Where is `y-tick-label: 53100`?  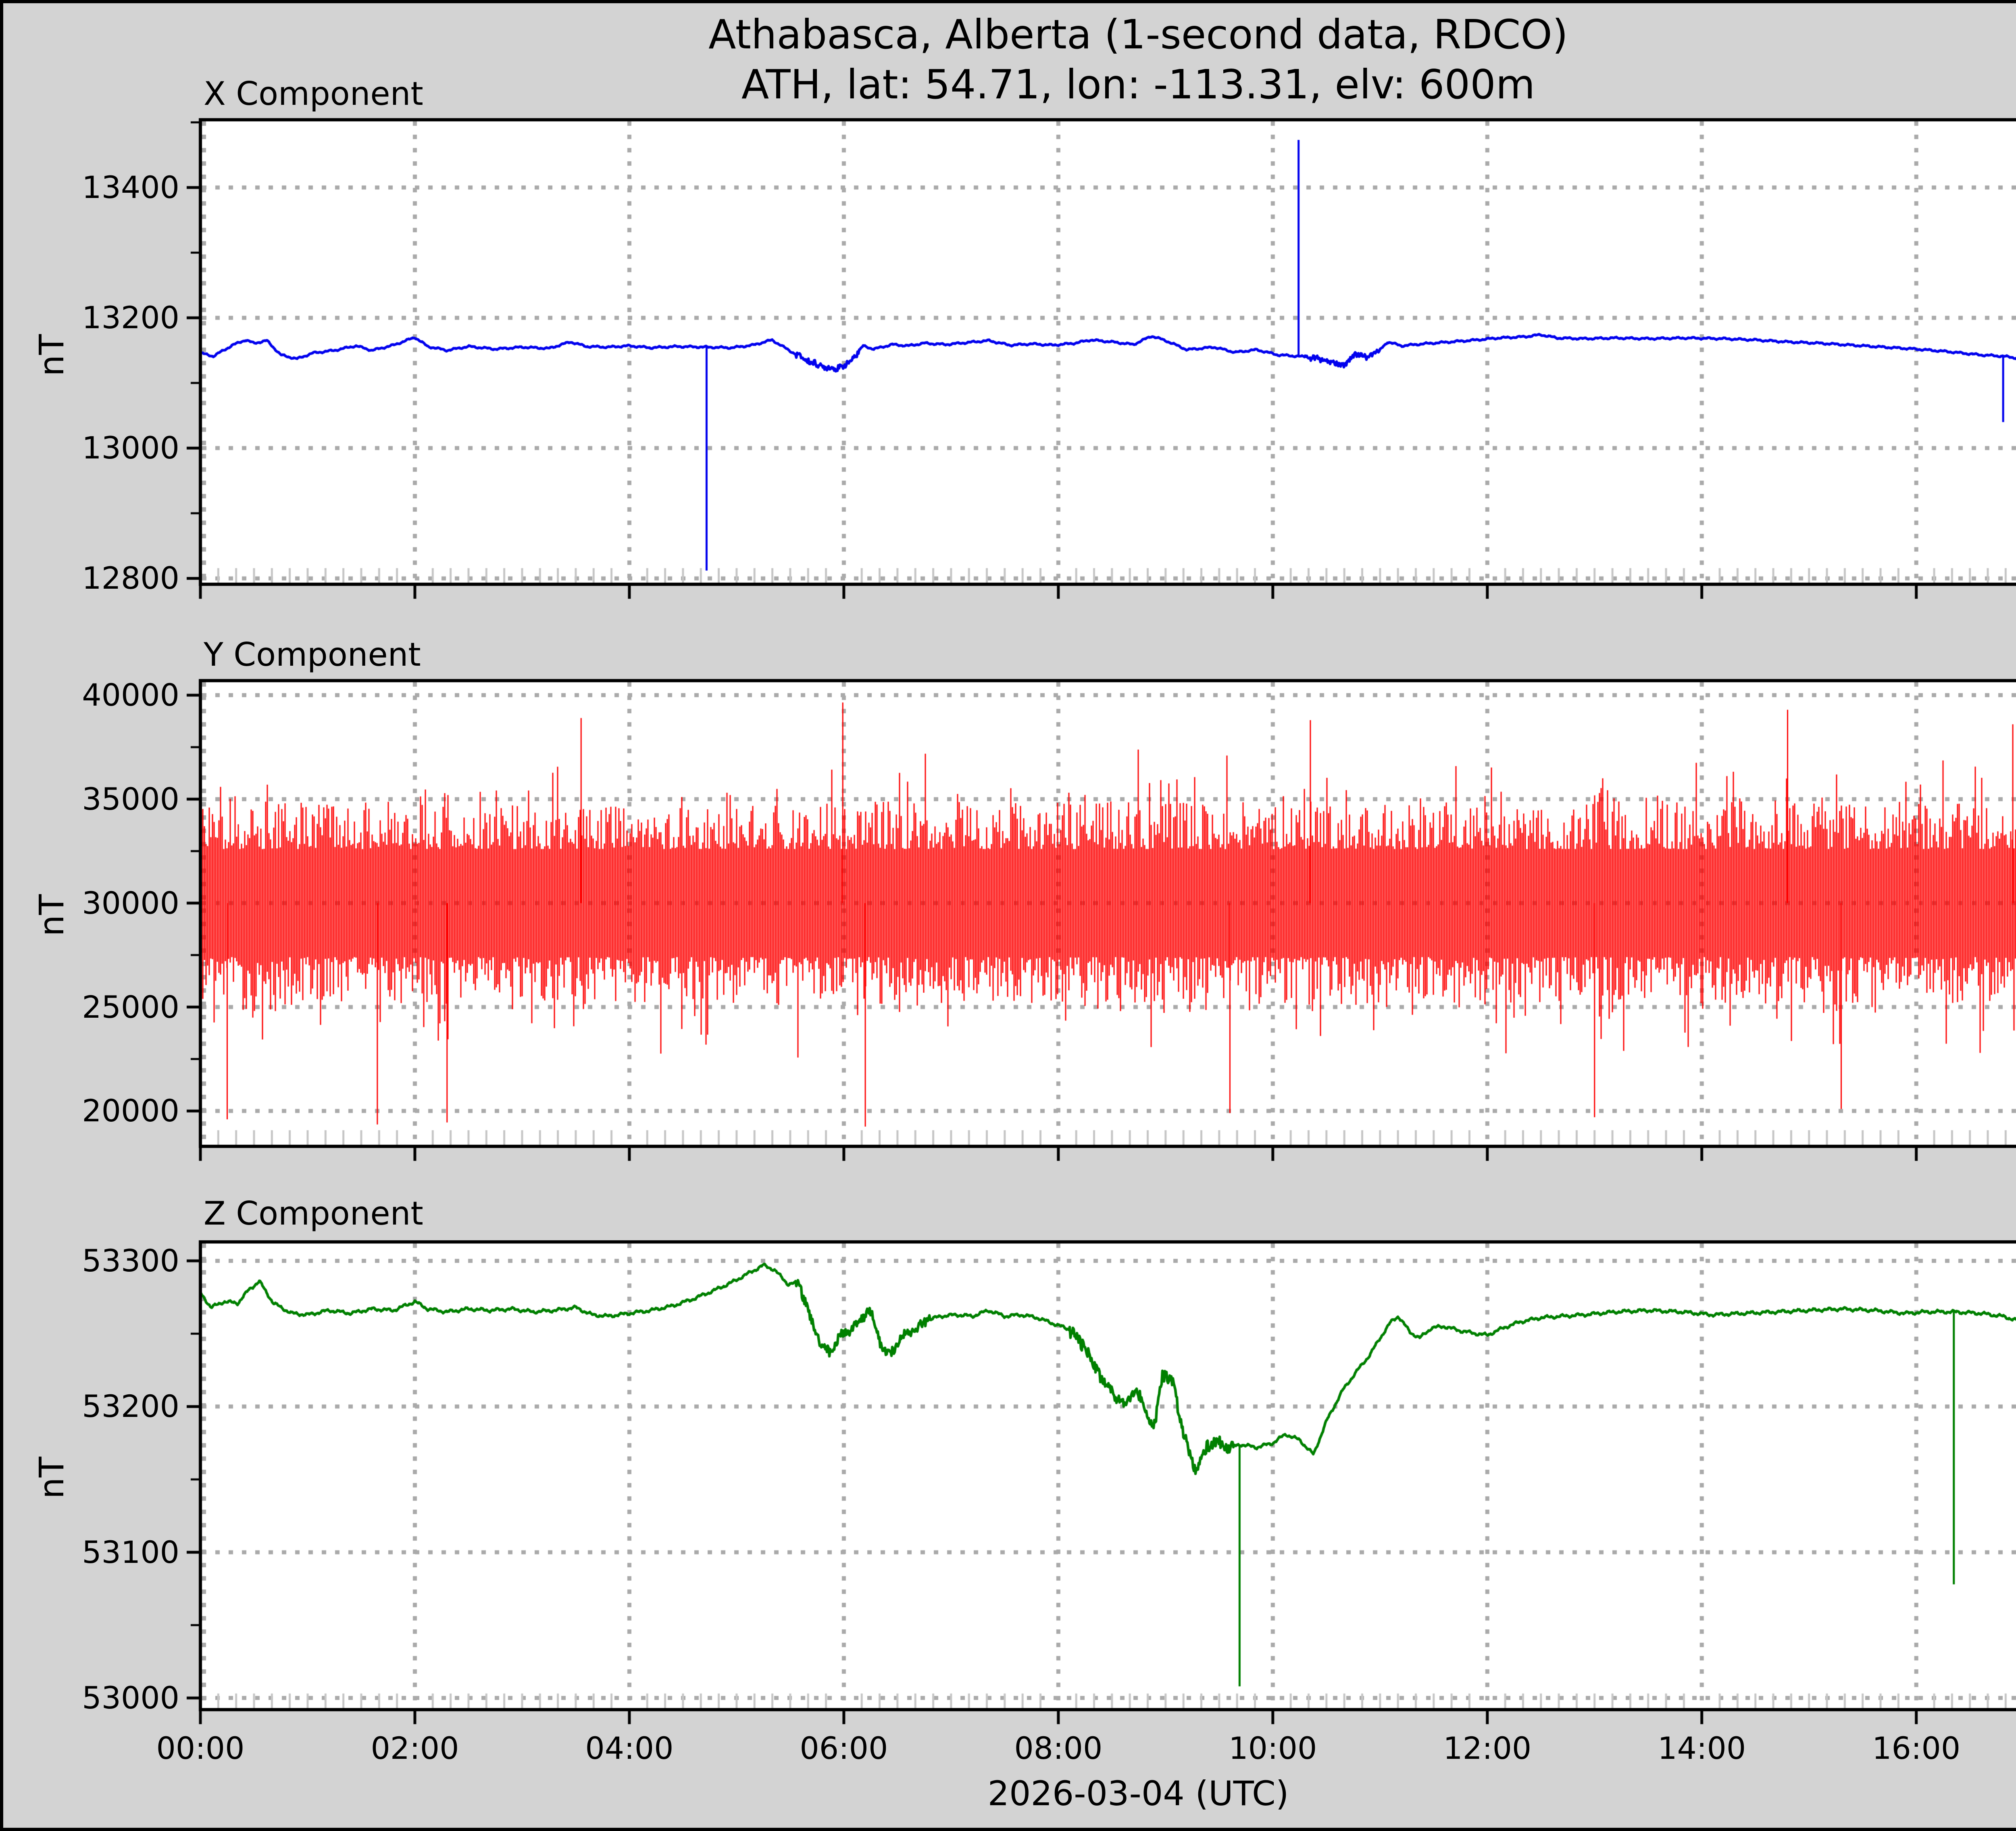
y-tick-label: 53100 is located at coordinates (130, 1552).